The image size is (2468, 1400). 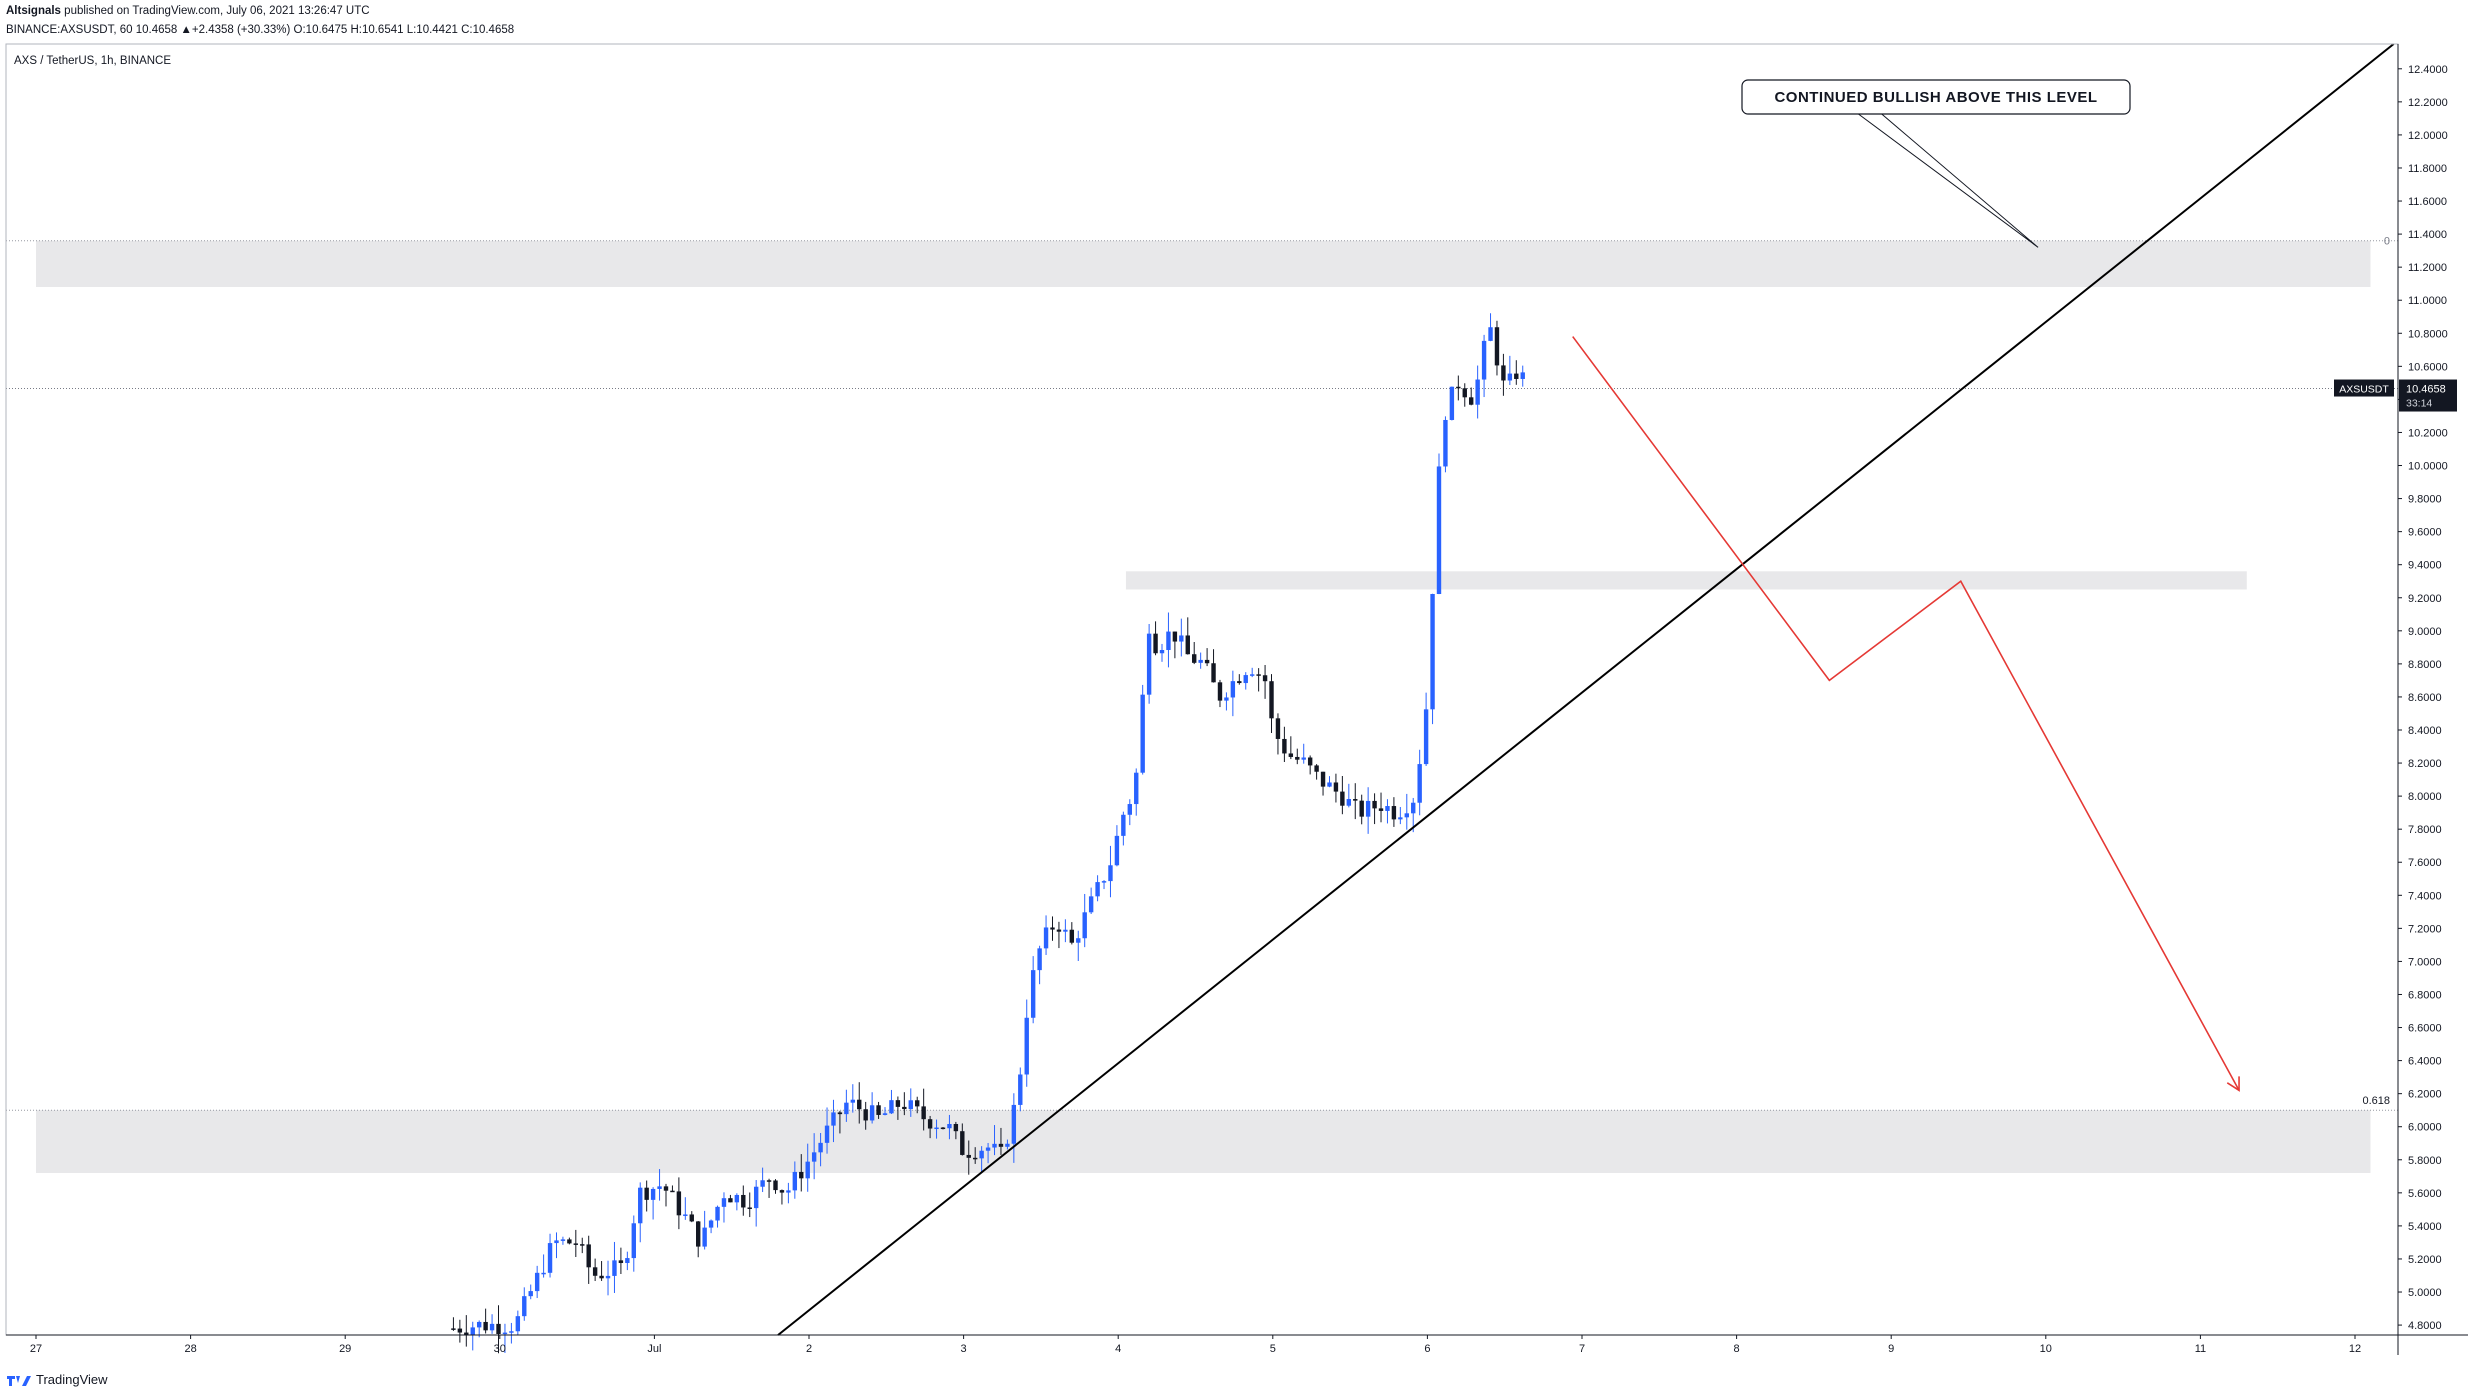 I want to click on tradingview-footer: TradingView, so click(x=57, y=1379).